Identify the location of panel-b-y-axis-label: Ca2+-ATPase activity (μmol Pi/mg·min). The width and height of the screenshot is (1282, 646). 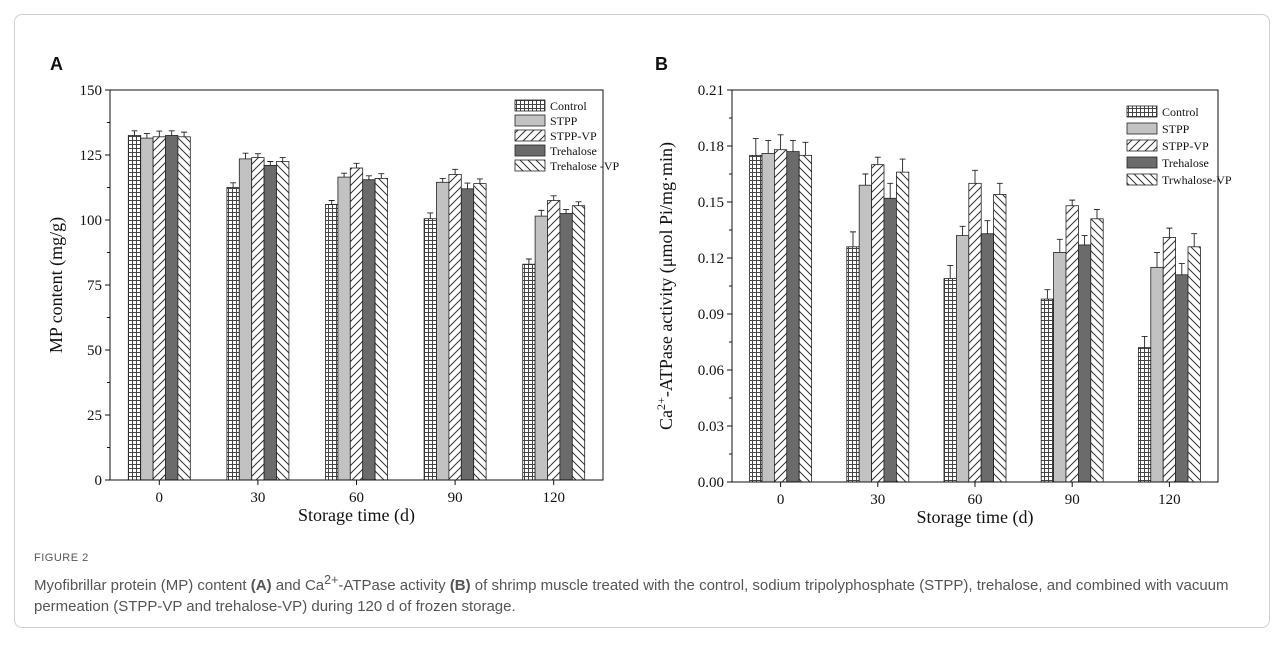
(665, 286).